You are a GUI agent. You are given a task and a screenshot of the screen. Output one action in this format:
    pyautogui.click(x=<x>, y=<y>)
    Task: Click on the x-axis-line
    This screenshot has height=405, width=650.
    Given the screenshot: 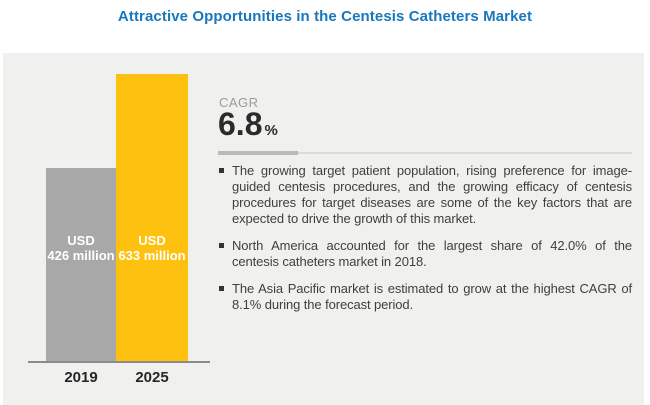 What is the action you would take?
    pyautogui.click(x=119, y=362)
    